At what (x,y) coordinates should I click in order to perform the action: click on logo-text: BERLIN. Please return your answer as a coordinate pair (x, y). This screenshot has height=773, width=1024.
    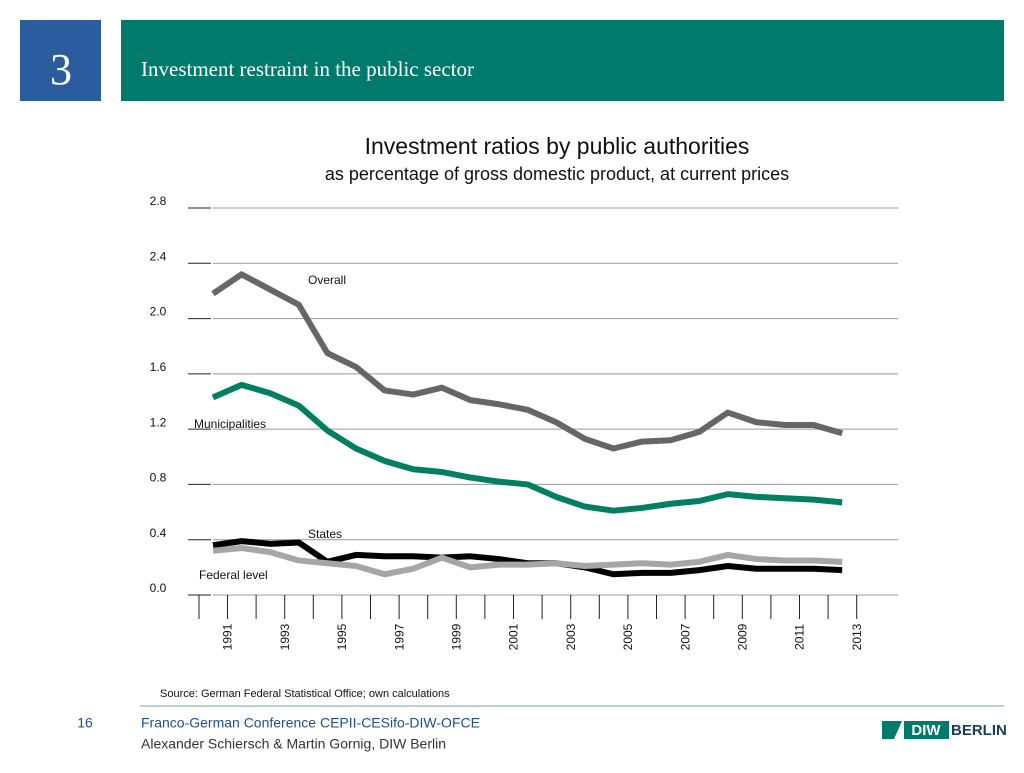
    Looking at the image, I should click on (979, 730).